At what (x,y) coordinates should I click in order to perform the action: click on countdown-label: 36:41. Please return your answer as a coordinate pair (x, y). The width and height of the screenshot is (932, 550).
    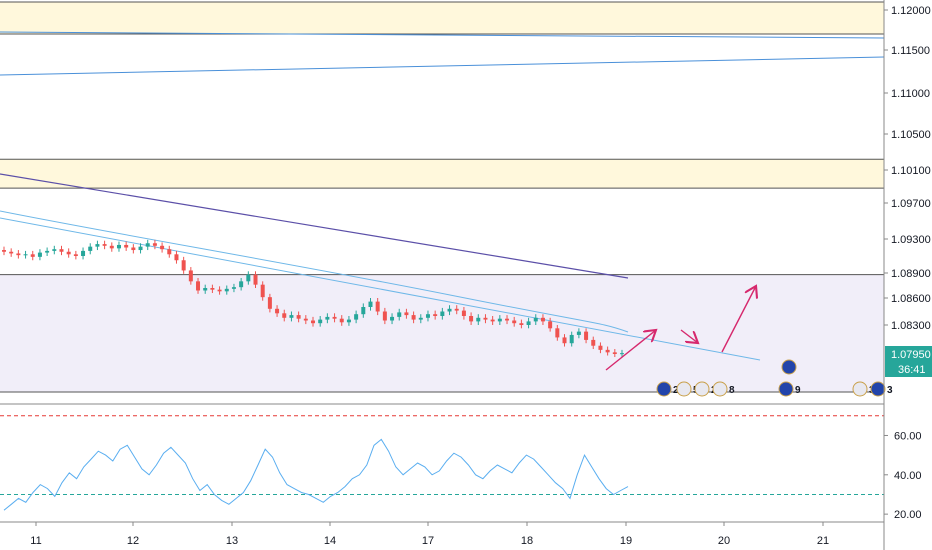
    Looking at the image, I should click on (912, 370).